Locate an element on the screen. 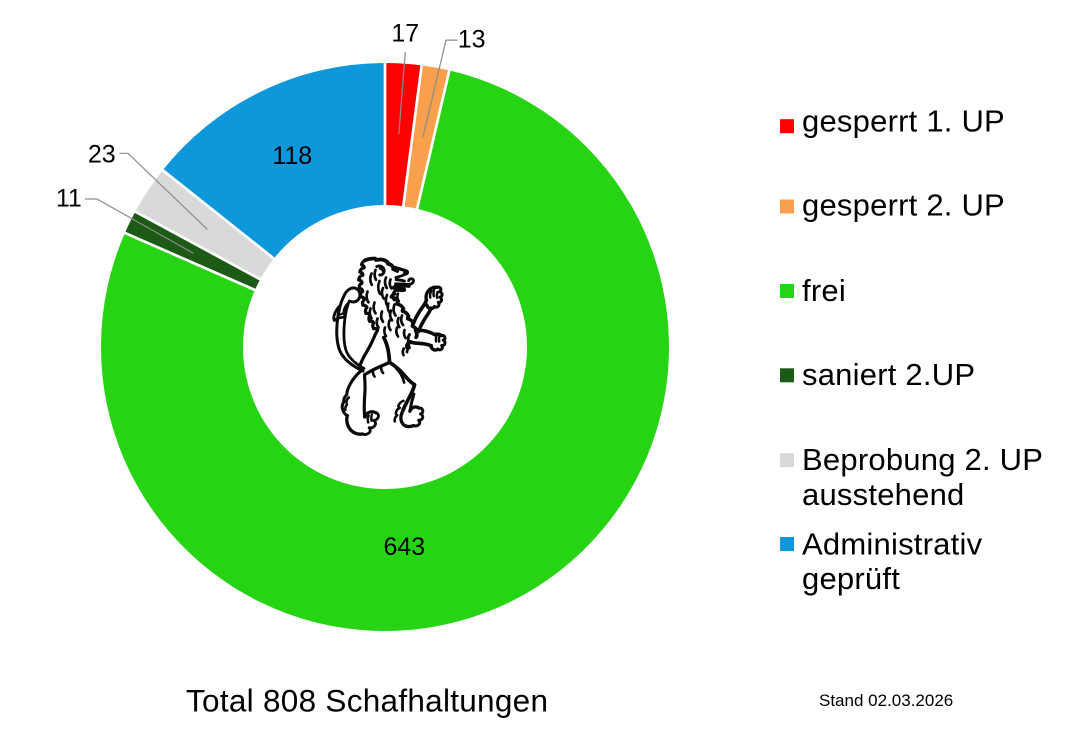 The height and width of the screenshot is (730, 1065). svg-text: Total 808 Schafhaltungen is located at coordinates (367, 701).